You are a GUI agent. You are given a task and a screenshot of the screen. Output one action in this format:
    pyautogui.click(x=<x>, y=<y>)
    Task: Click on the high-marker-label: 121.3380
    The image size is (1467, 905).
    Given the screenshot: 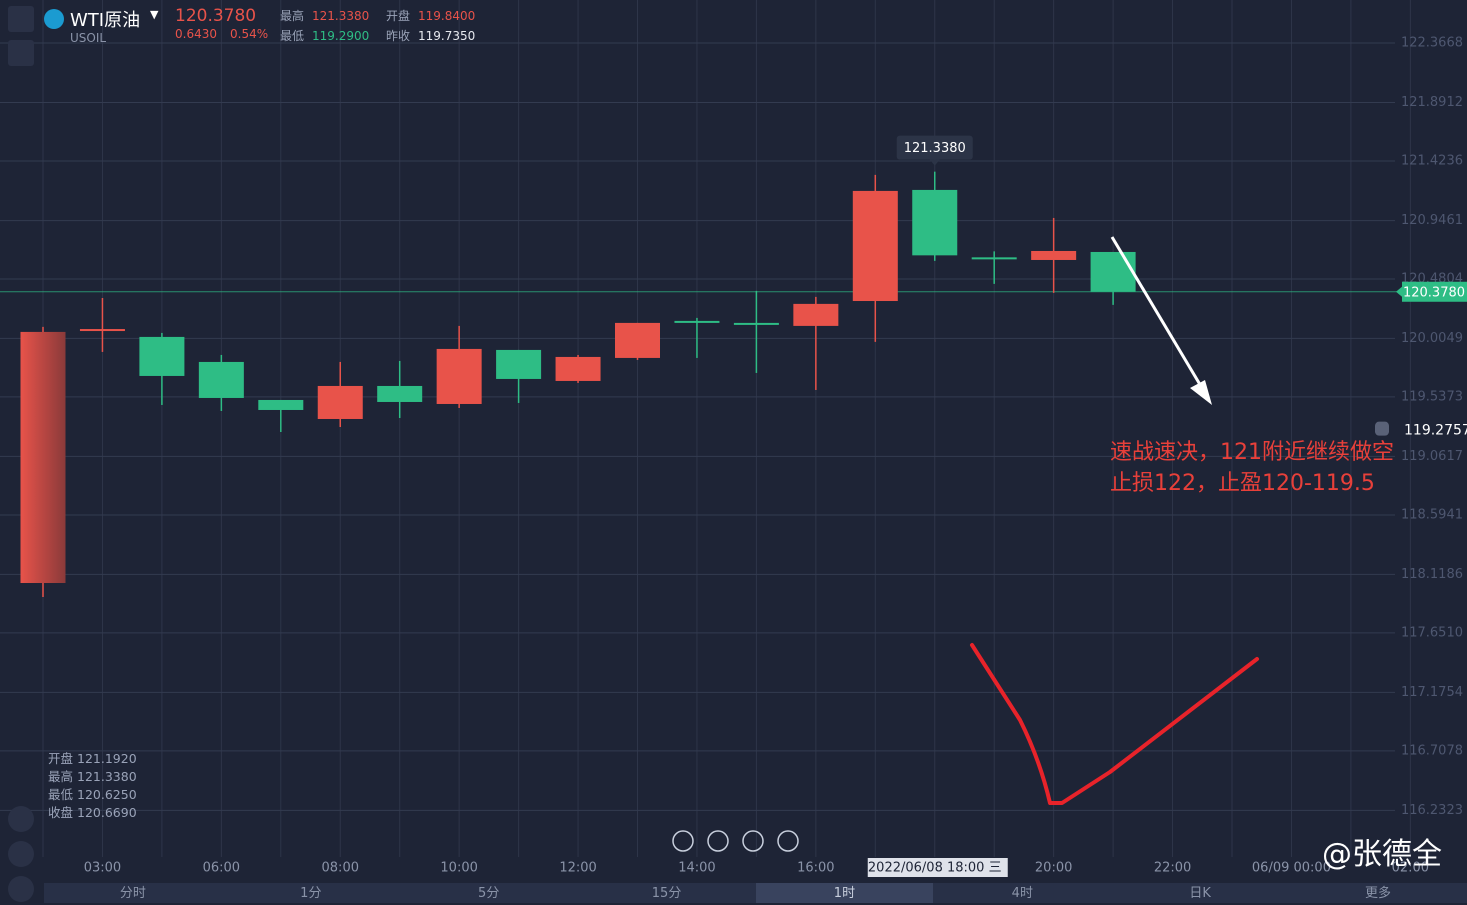 What is the action you would take?
    pyautogui.click(x=935, y=148)
    